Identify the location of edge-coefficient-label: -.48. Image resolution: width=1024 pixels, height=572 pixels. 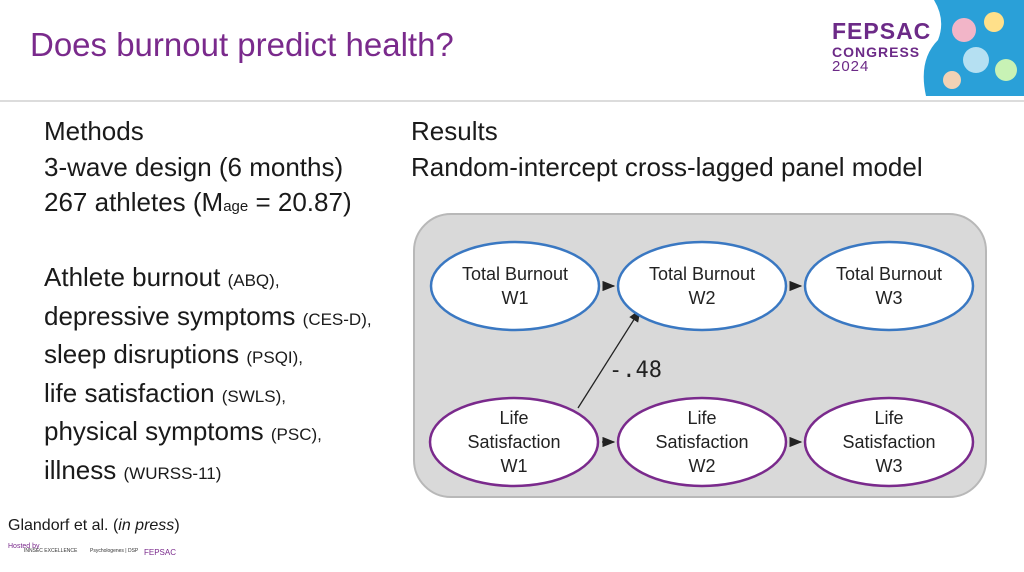
(635, 370).